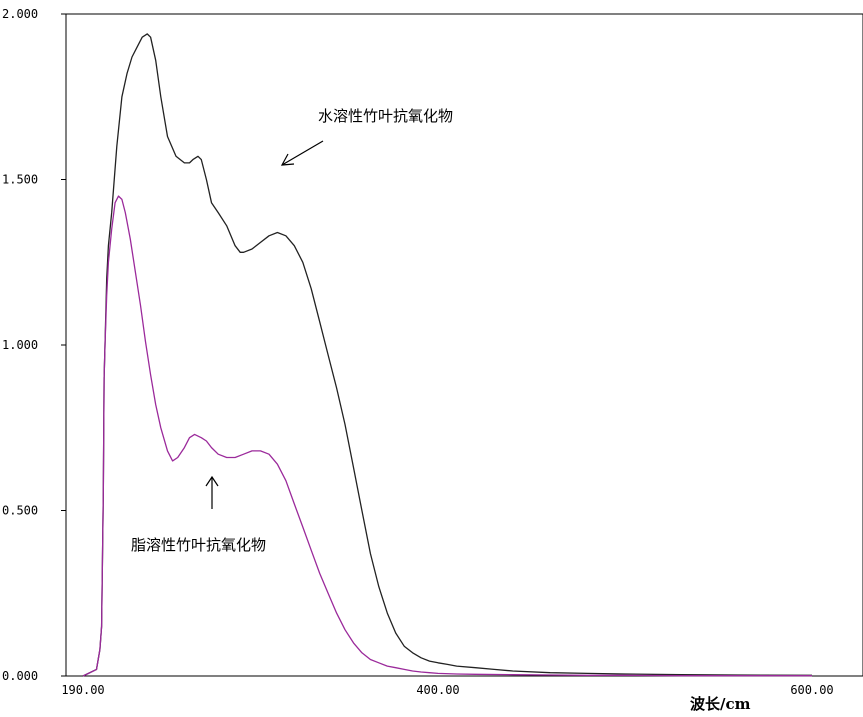 This screenshot has height=717, width=863. What do you see at coordinates (20, 14) in the screenshot?
I see `y-tick-label: 2.000` at bounding box center [20, 14].